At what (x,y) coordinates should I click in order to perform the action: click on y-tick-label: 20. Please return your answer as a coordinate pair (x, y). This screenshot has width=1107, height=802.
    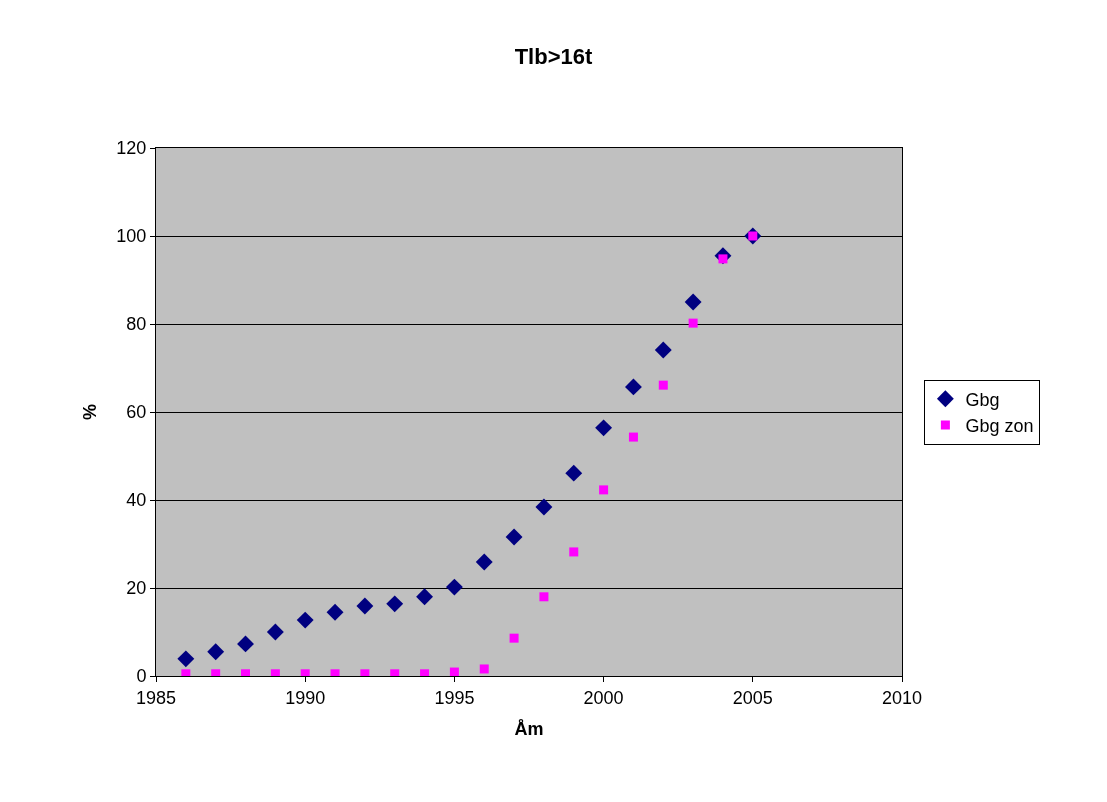
    Looking at the image, I should click on (136, 588).